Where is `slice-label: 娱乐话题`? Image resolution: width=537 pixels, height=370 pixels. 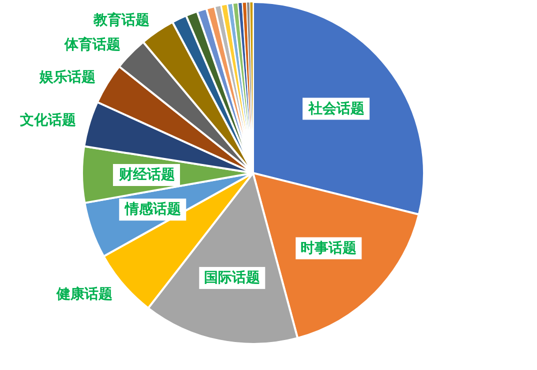 slice-label: 娱乐话题 is located at coordinates (67, 77).